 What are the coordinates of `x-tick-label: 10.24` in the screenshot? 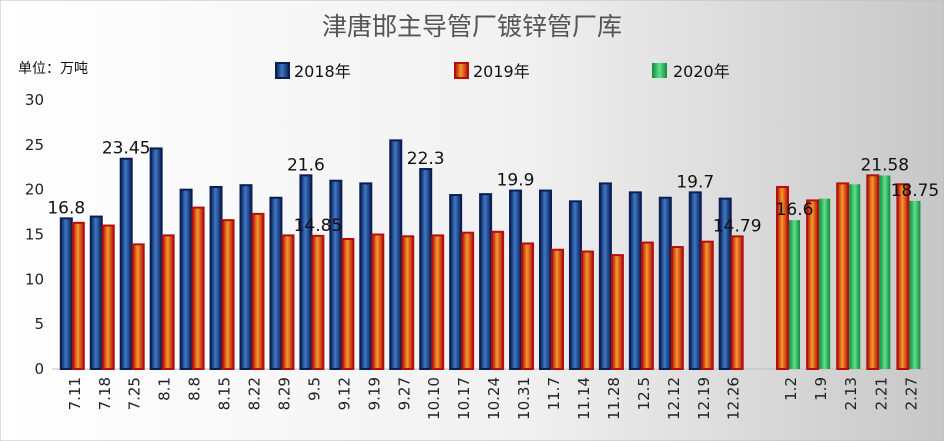 It's located at (494, 398).